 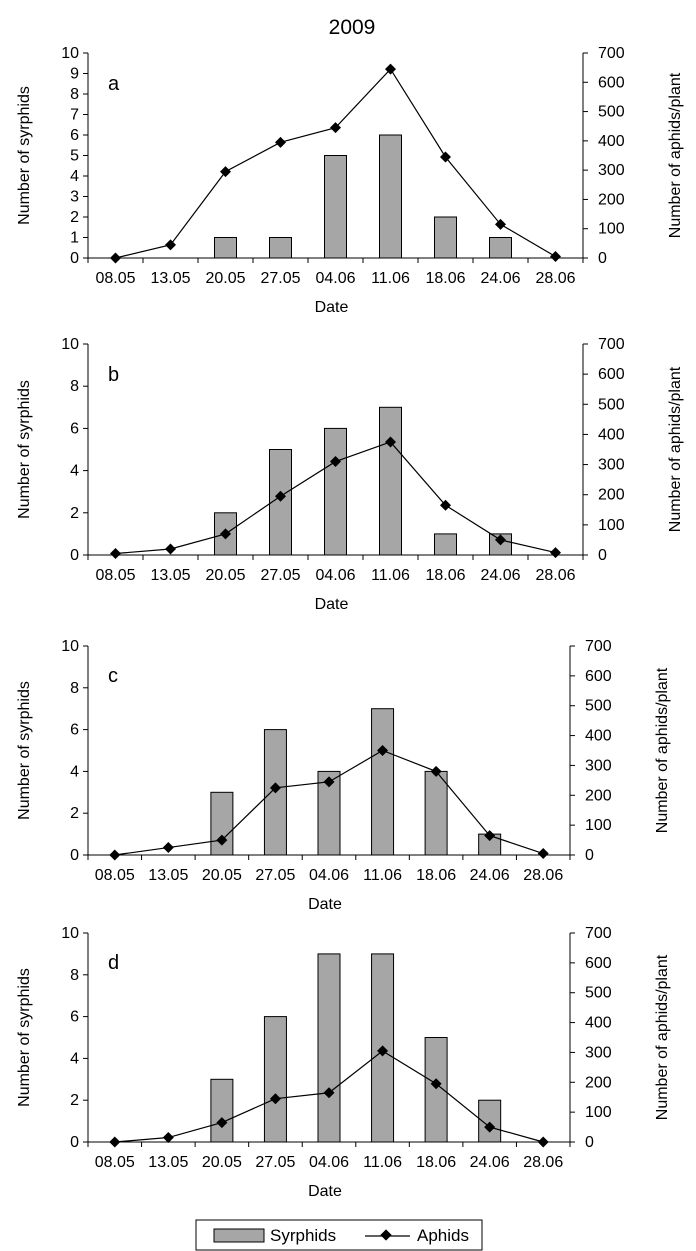 What do you see at coordinates (611, 434) in the screenshot?
I see `y2-tick-label: 400` at bounding box center [611, 434].